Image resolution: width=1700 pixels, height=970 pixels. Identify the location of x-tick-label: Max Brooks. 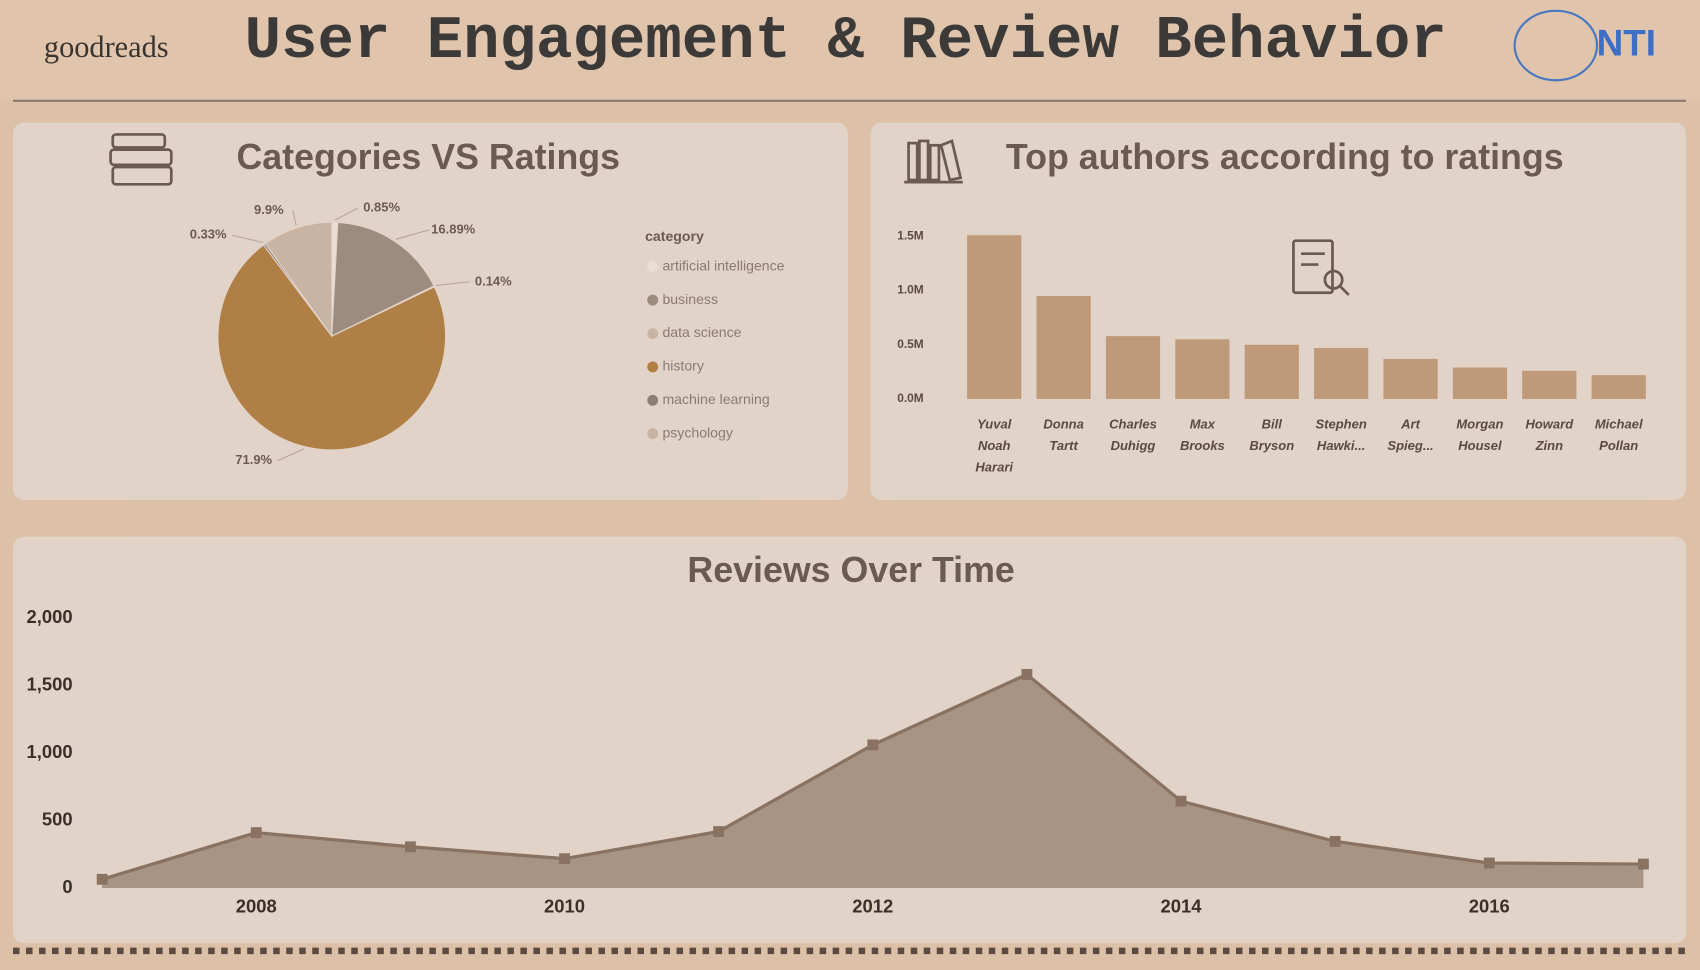
(1202, 435).